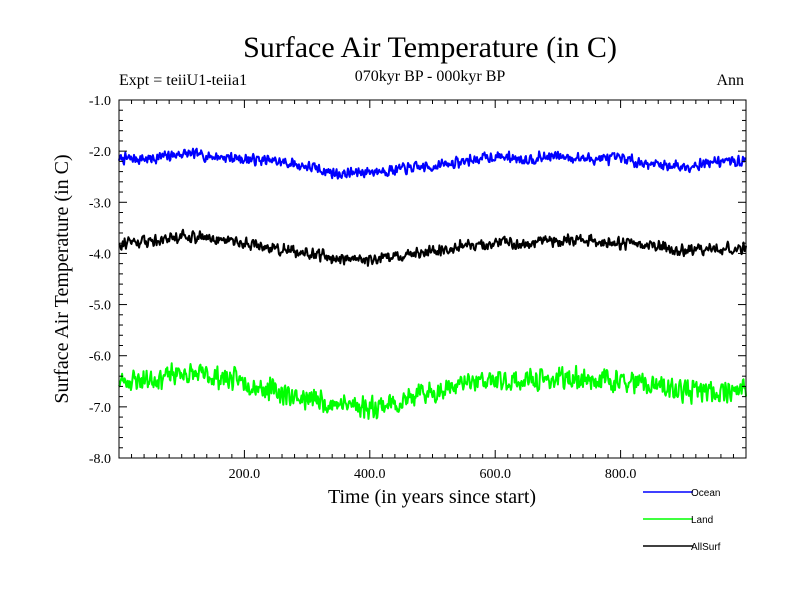 The height and width of the screenshot is (600, 800). Describe the element at coordinates (432, 247) in the screenshot. I see `series-line-allsurf` at that location.